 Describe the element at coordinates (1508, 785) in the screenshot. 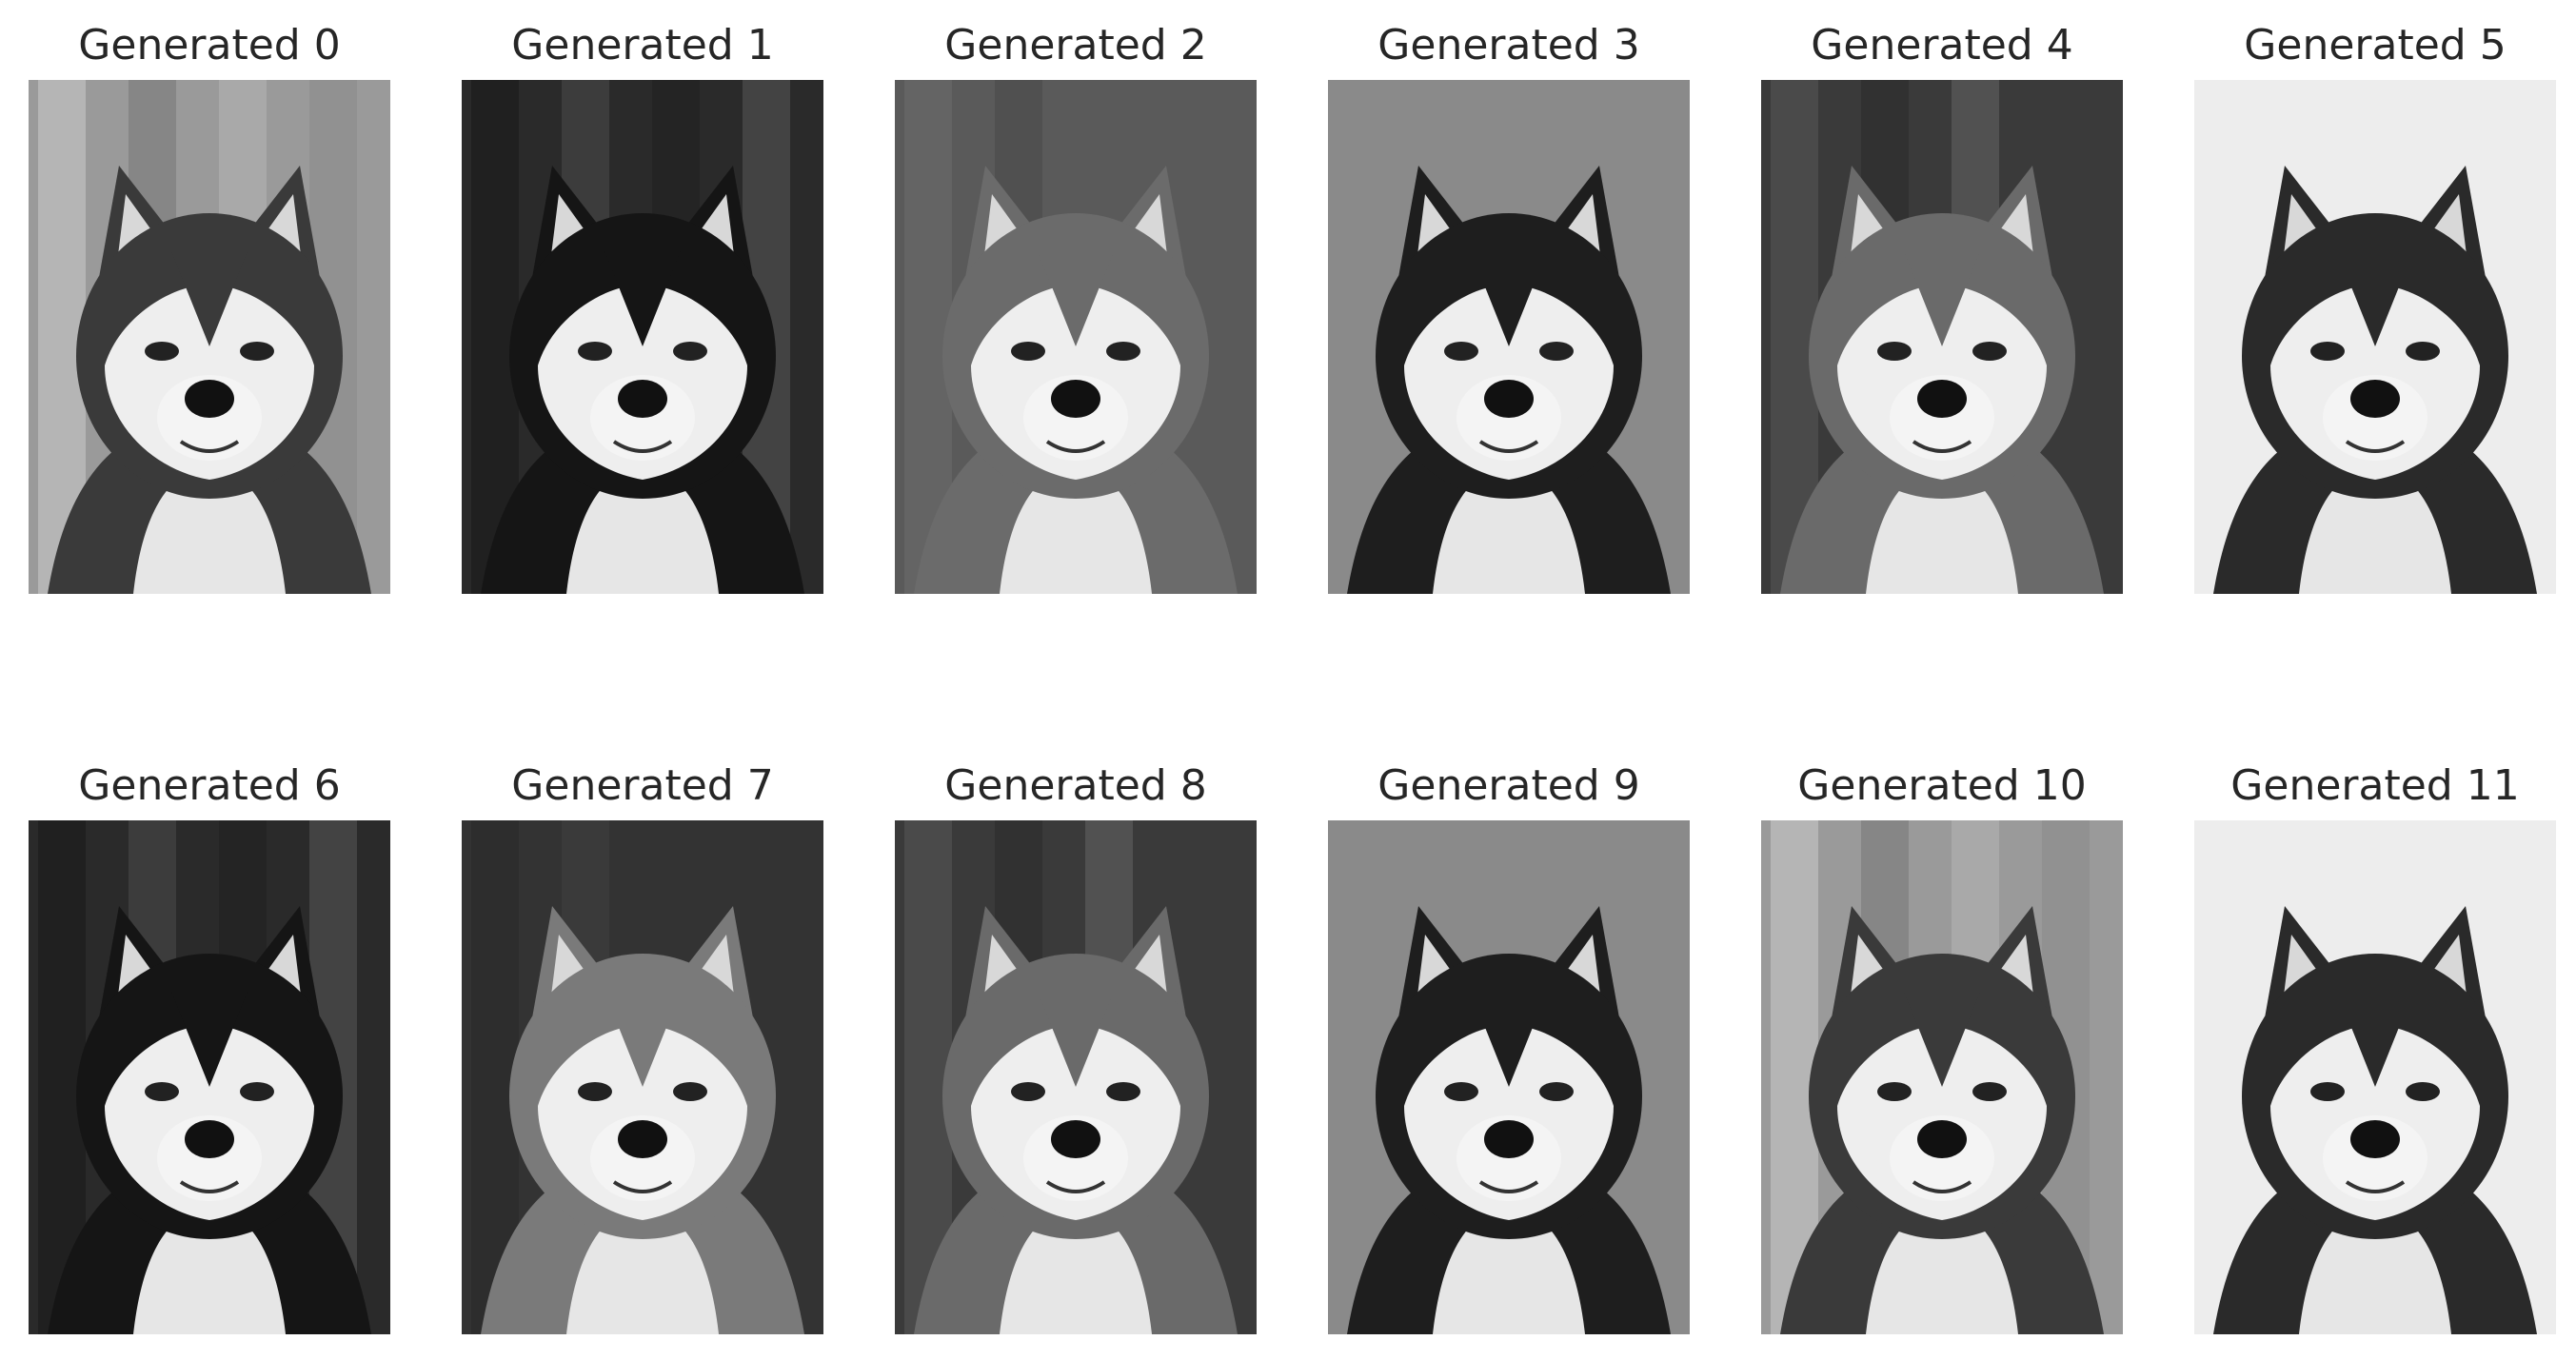

I see `panel-title: Generated 9` at that location.